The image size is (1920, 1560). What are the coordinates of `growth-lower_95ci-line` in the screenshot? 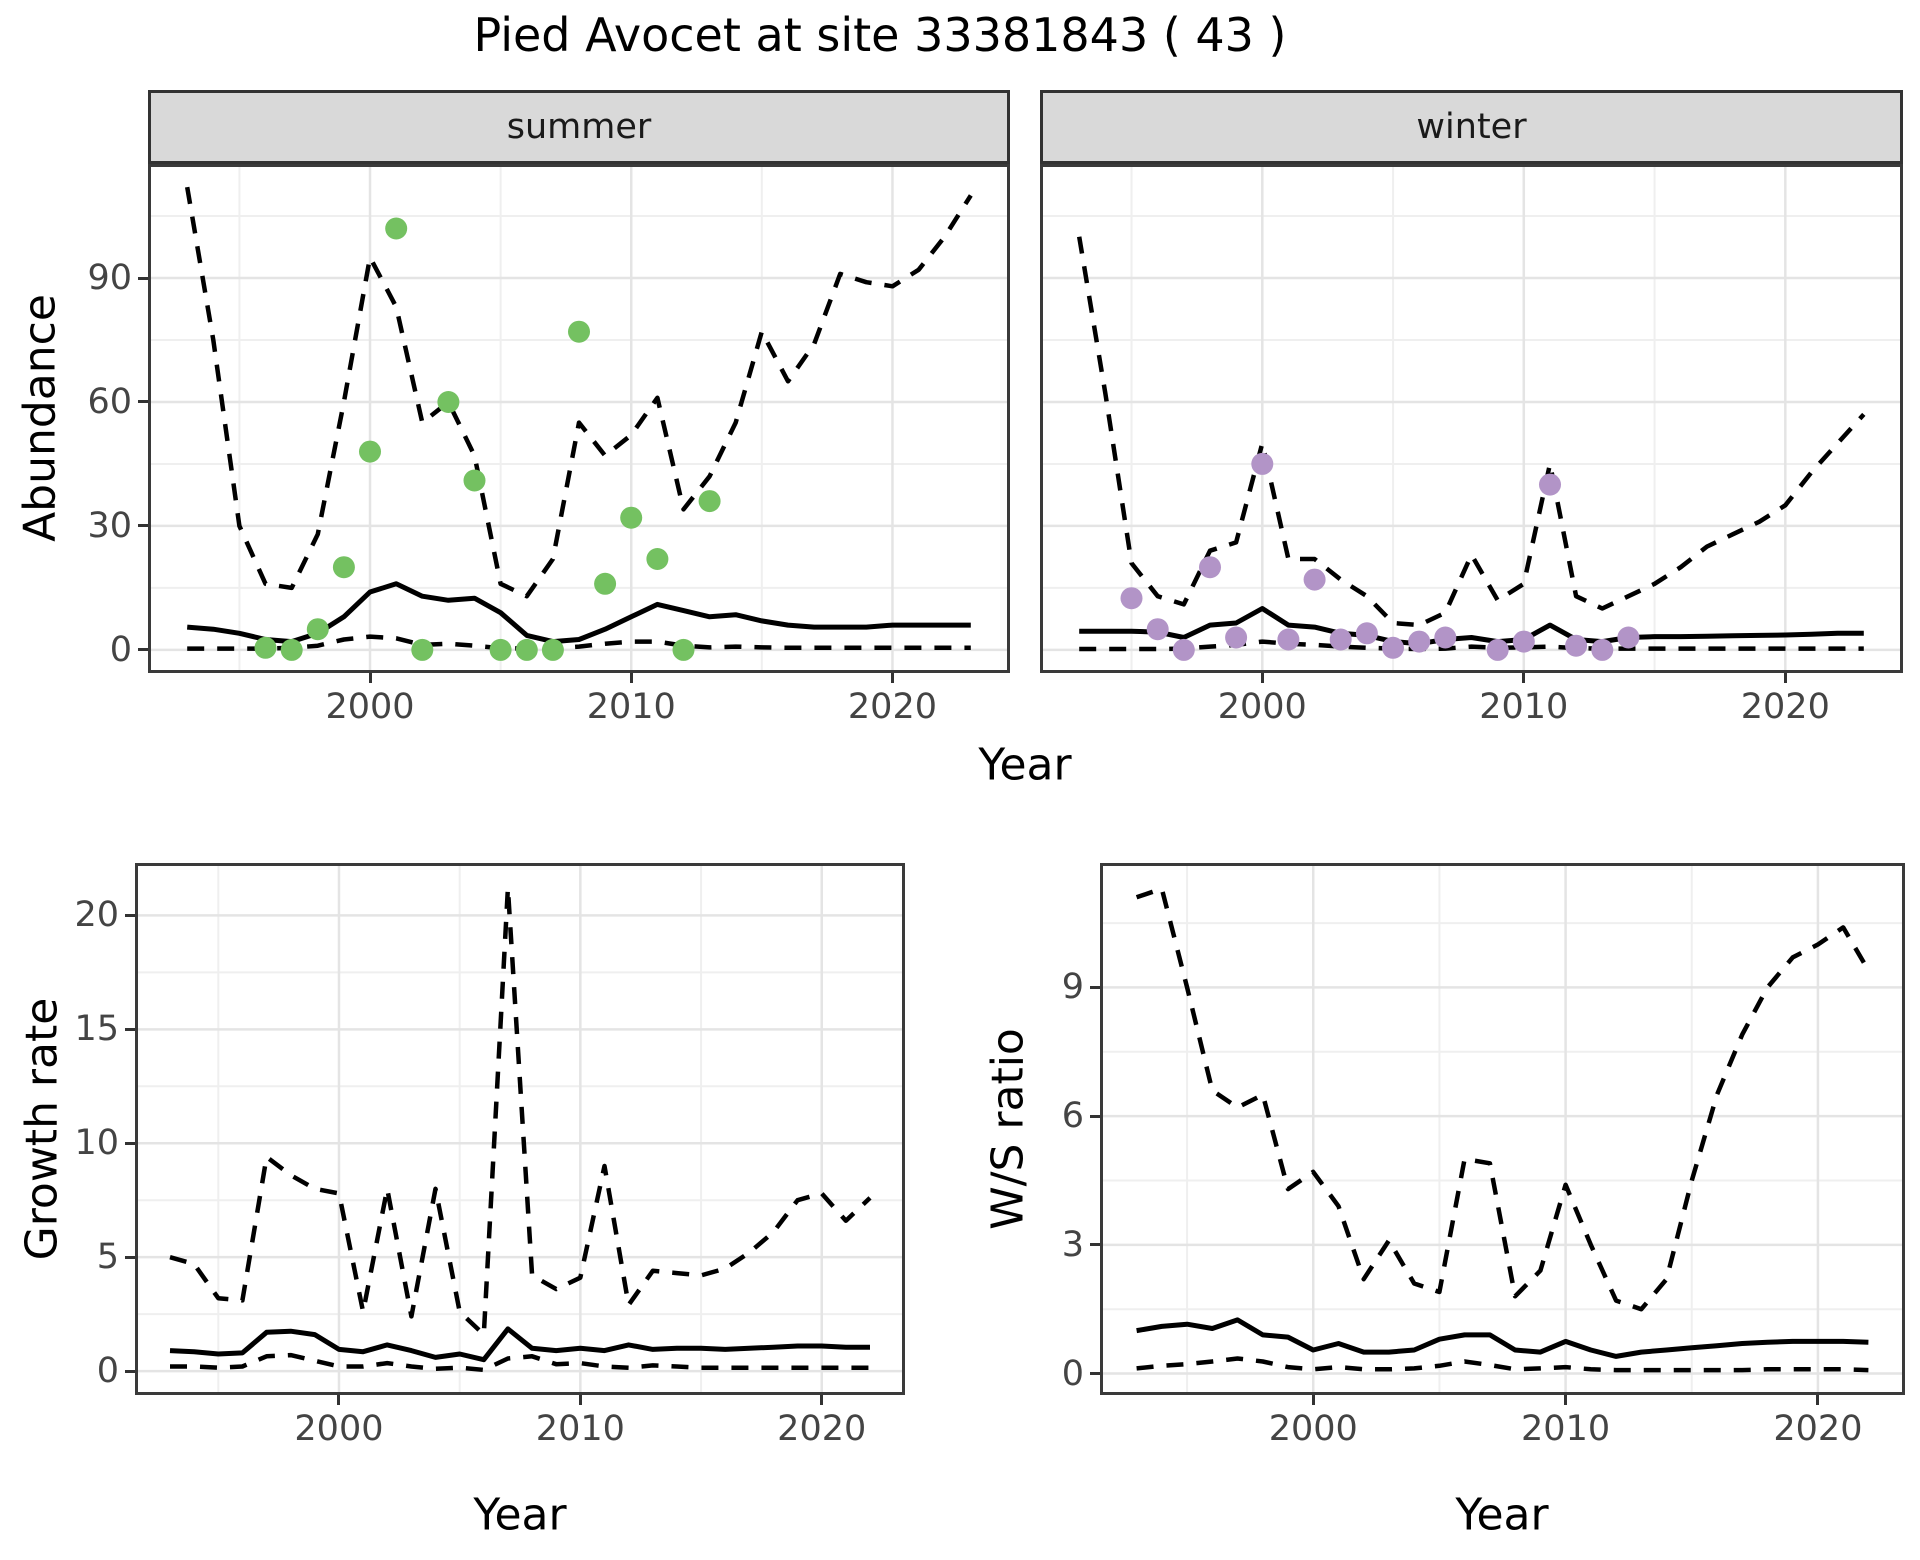 It's located at (520, 1362).